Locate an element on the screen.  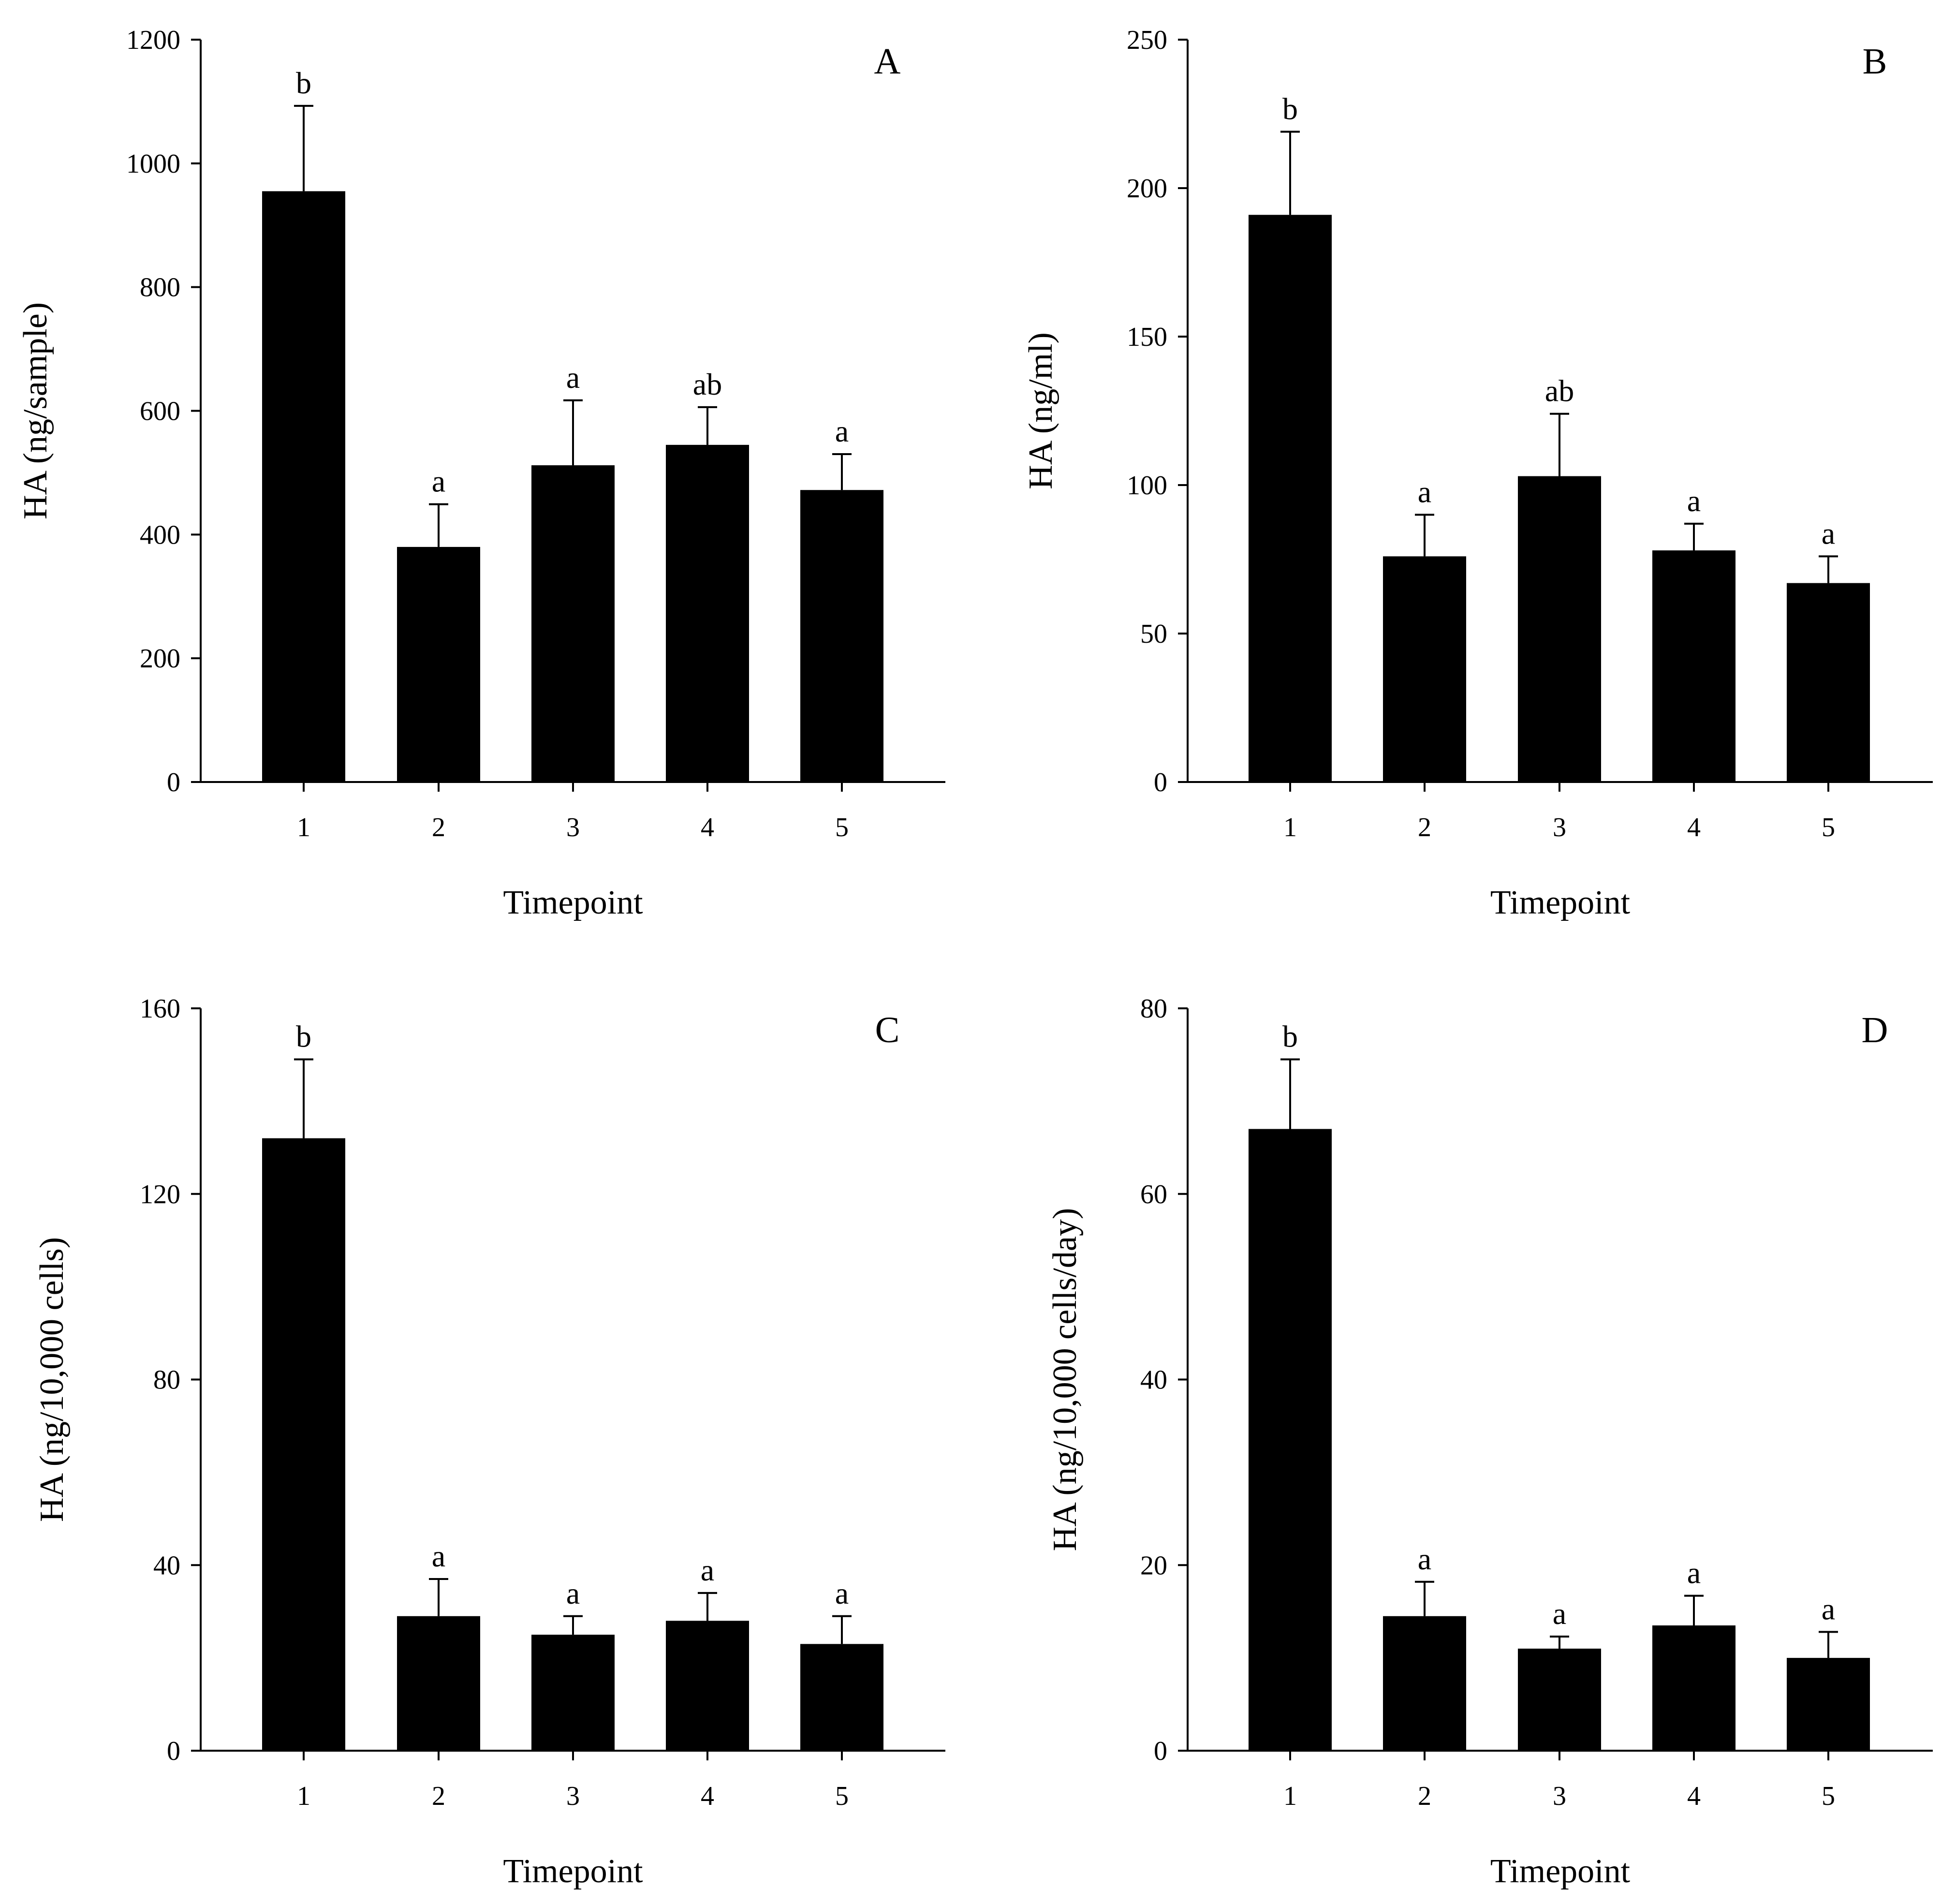
y-axis-title: HA (ng/sample) is located at coordinates (35, 410).